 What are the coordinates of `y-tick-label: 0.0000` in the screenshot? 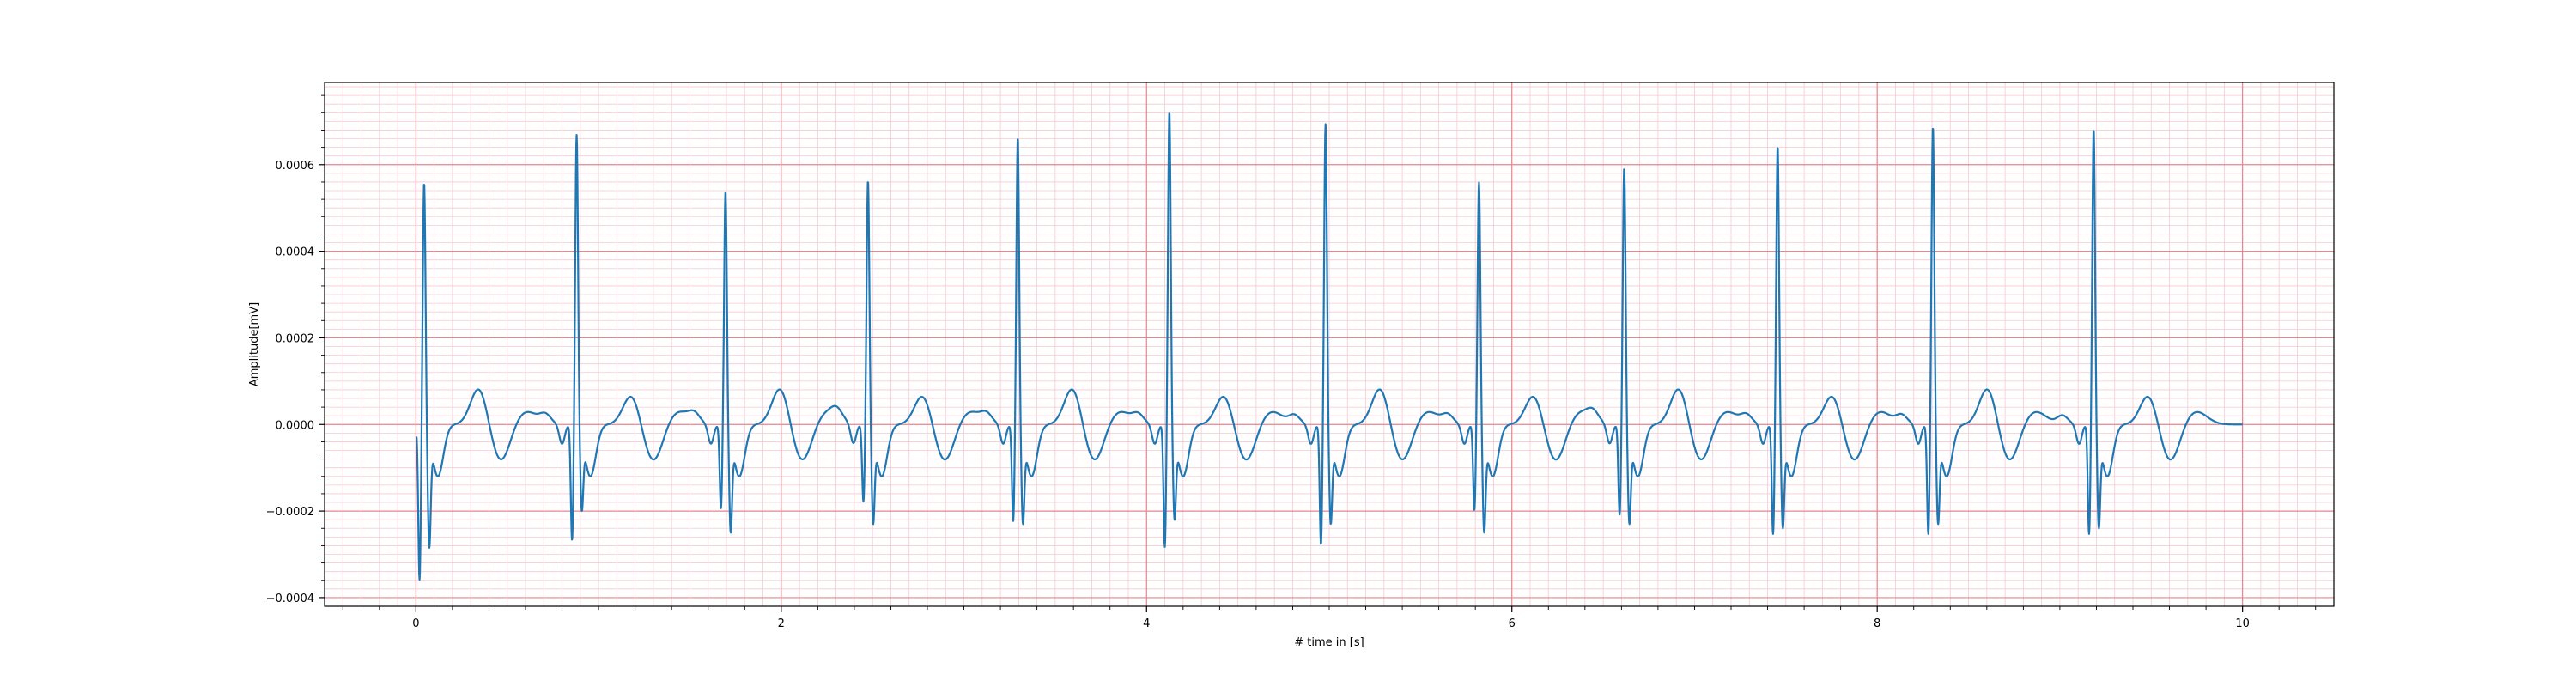 It's located at (295, 425).